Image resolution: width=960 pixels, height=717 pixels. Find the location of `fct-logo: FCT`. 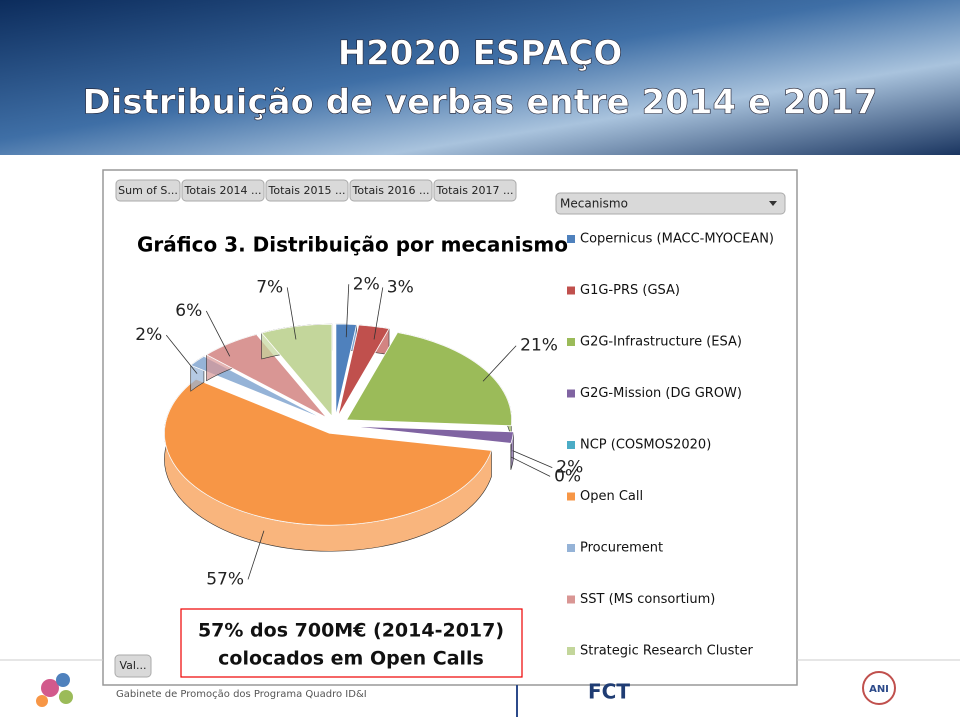

fct-logo: FCT is located at coordinates (609, 692).